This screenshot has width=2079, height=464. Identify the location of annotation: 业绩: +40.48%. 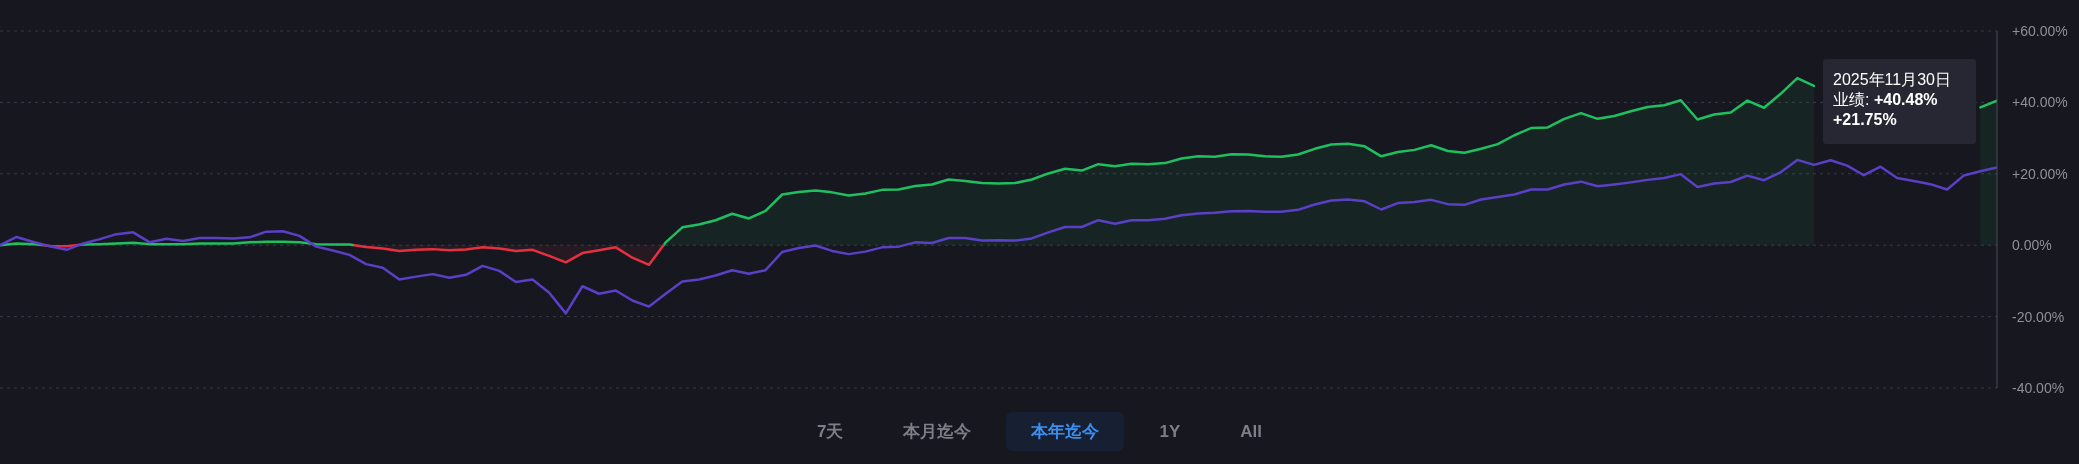
(1885, 99).